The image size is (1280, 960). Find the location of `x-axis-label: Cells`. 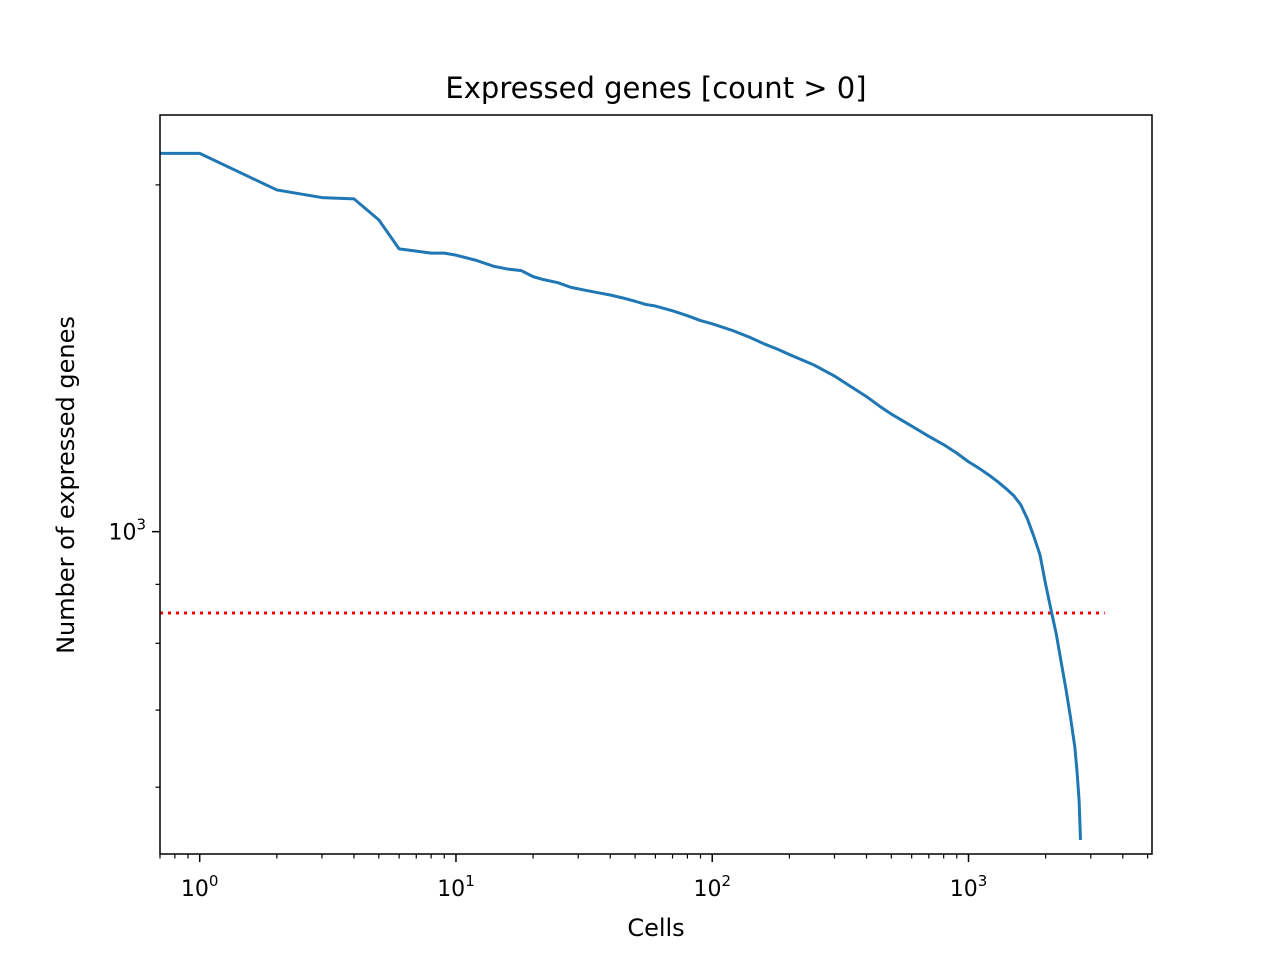

x-axis-label: Cells is located at coordinates (655, 928).